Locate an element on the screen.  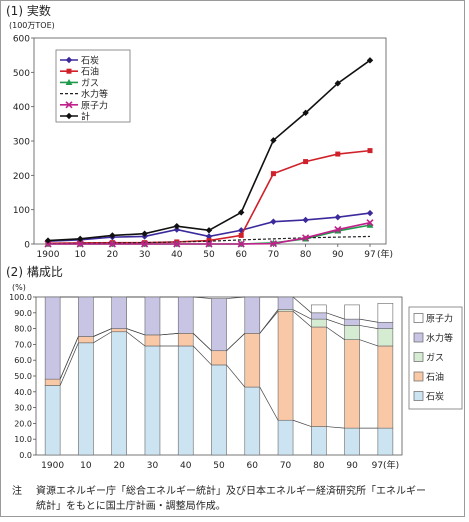
note-line1: 資源エネルギー庁「総合エネルギー統計」及び日本エネルギー経済研究所「エネルギー is located at coordinates (231, 491).